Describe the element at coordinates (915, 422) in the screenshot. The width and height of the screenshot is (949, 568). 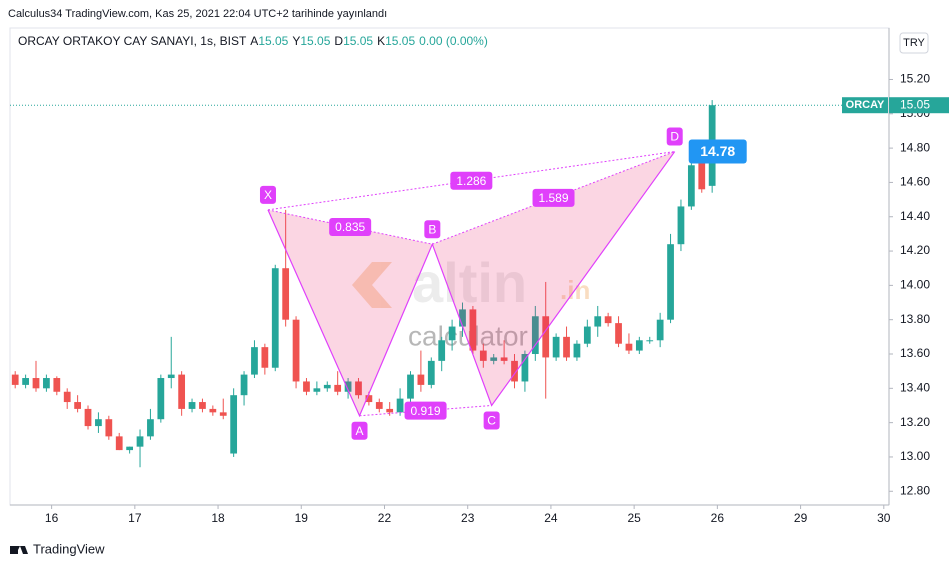
I see `y-tick-label: 13.20` at that location.